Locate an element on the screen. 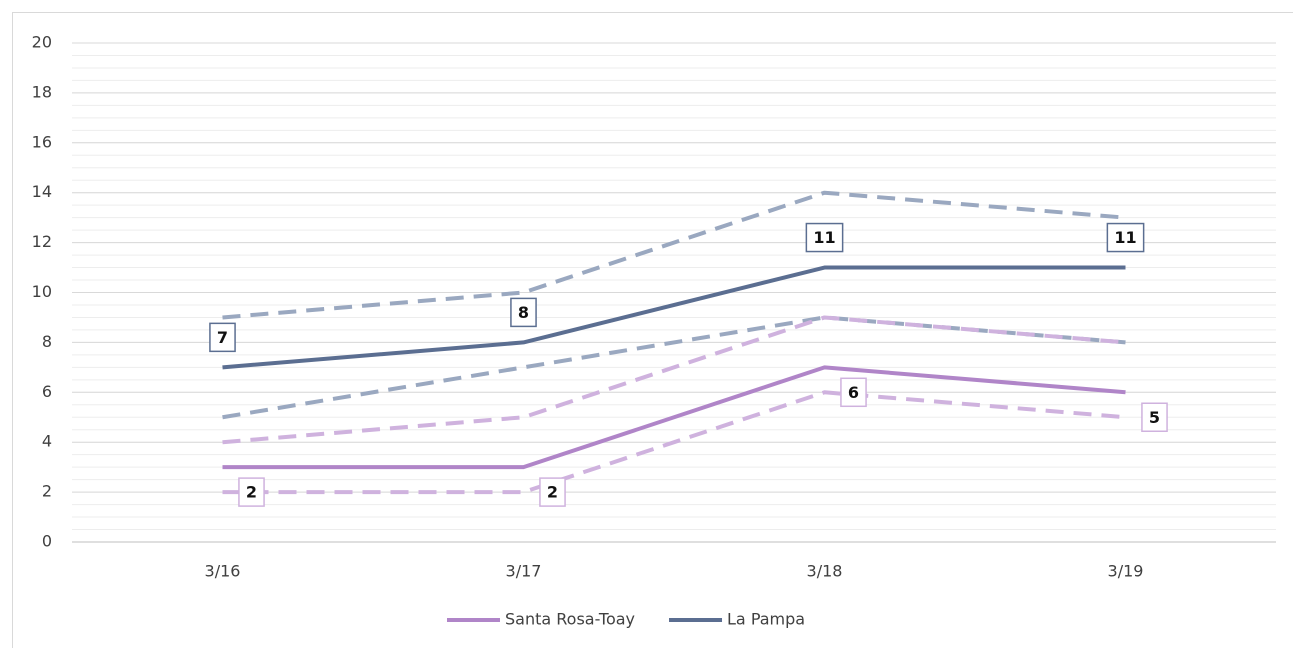 The height and width of the screenshot is (648, 1293). data-label: 5 is located at coordinates (1154, 417).